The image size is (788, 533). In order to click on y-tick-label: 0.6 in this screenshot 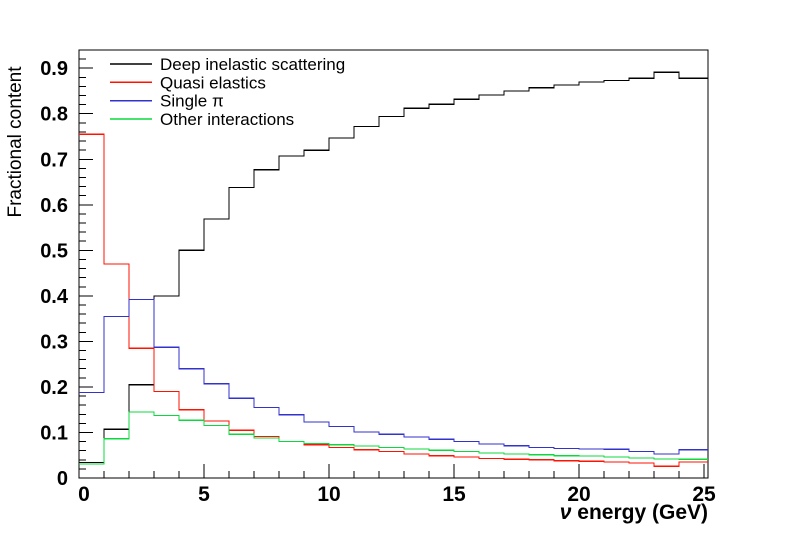, I will do `click(54, 206)`.